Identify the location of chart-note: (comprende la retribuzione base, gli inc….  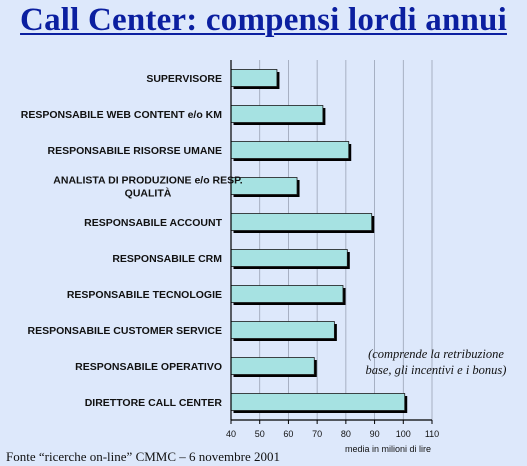
(436, 362).